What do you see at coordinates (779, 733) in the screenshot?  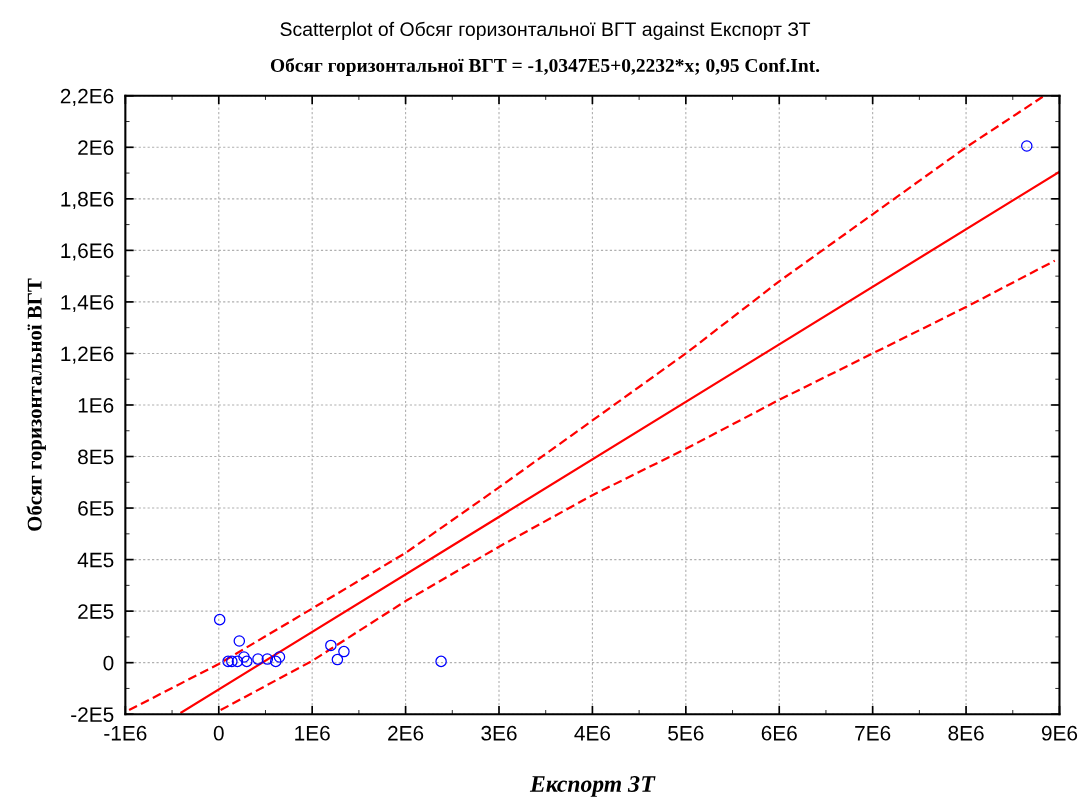 I see `x-tick-label: 6E6` at bounding box center [779, 733].